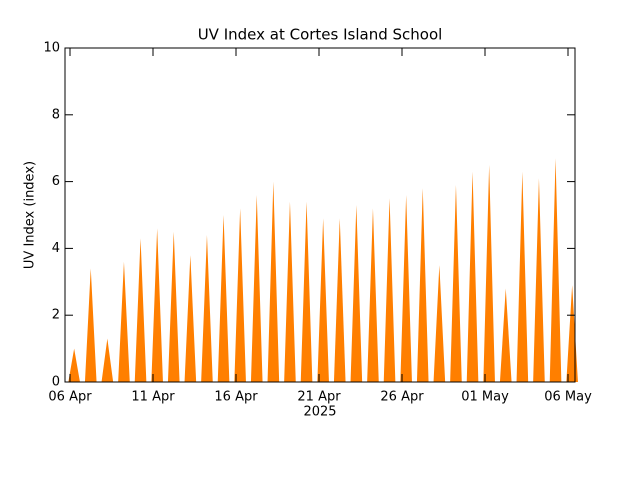 The width and height of the screenshot is (640, 480). What do you see at coordinates (320, 35) in the screenshot?
I see `chart-title: UV Index at Cortes Island School` at bounding box center [320, 35].